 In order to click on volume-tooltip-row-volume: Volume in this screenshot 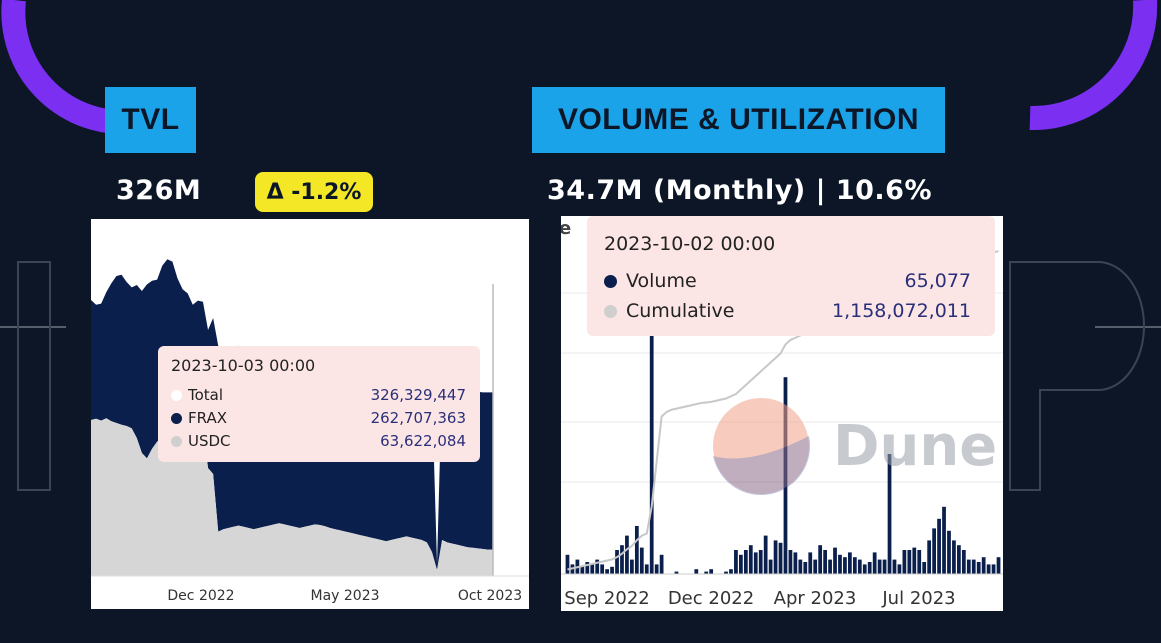, I will do `click(650, 281)`.